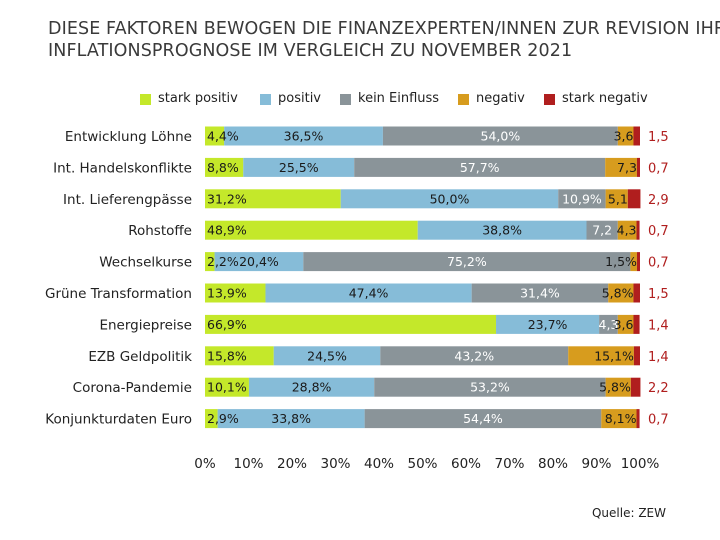 This screenshot has width=720, height=540. I want to click on data-label-positiv-ezb-geldpolitik: 24,5%, so click(327, 355).